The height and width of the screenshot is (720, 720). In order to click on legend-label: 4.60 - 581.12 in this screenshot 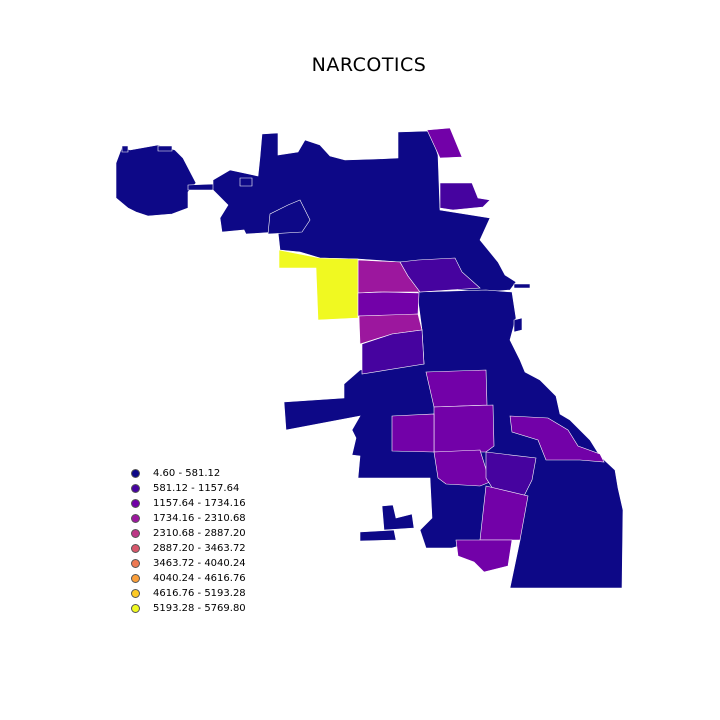, I will do `click(187, 473)`.